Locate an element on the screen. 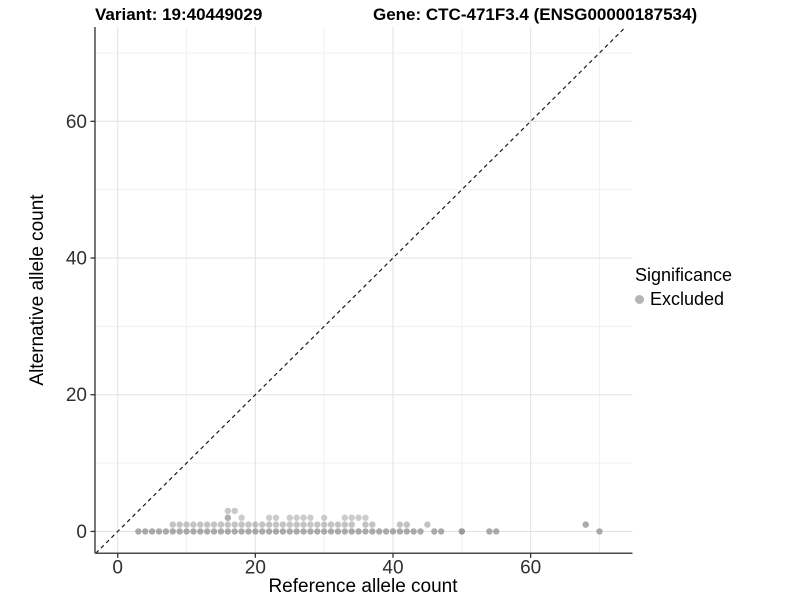 The width and height of the screenshot is (800, 600). x-axis-title: Reference allele count is located at coordinates (363, 586).